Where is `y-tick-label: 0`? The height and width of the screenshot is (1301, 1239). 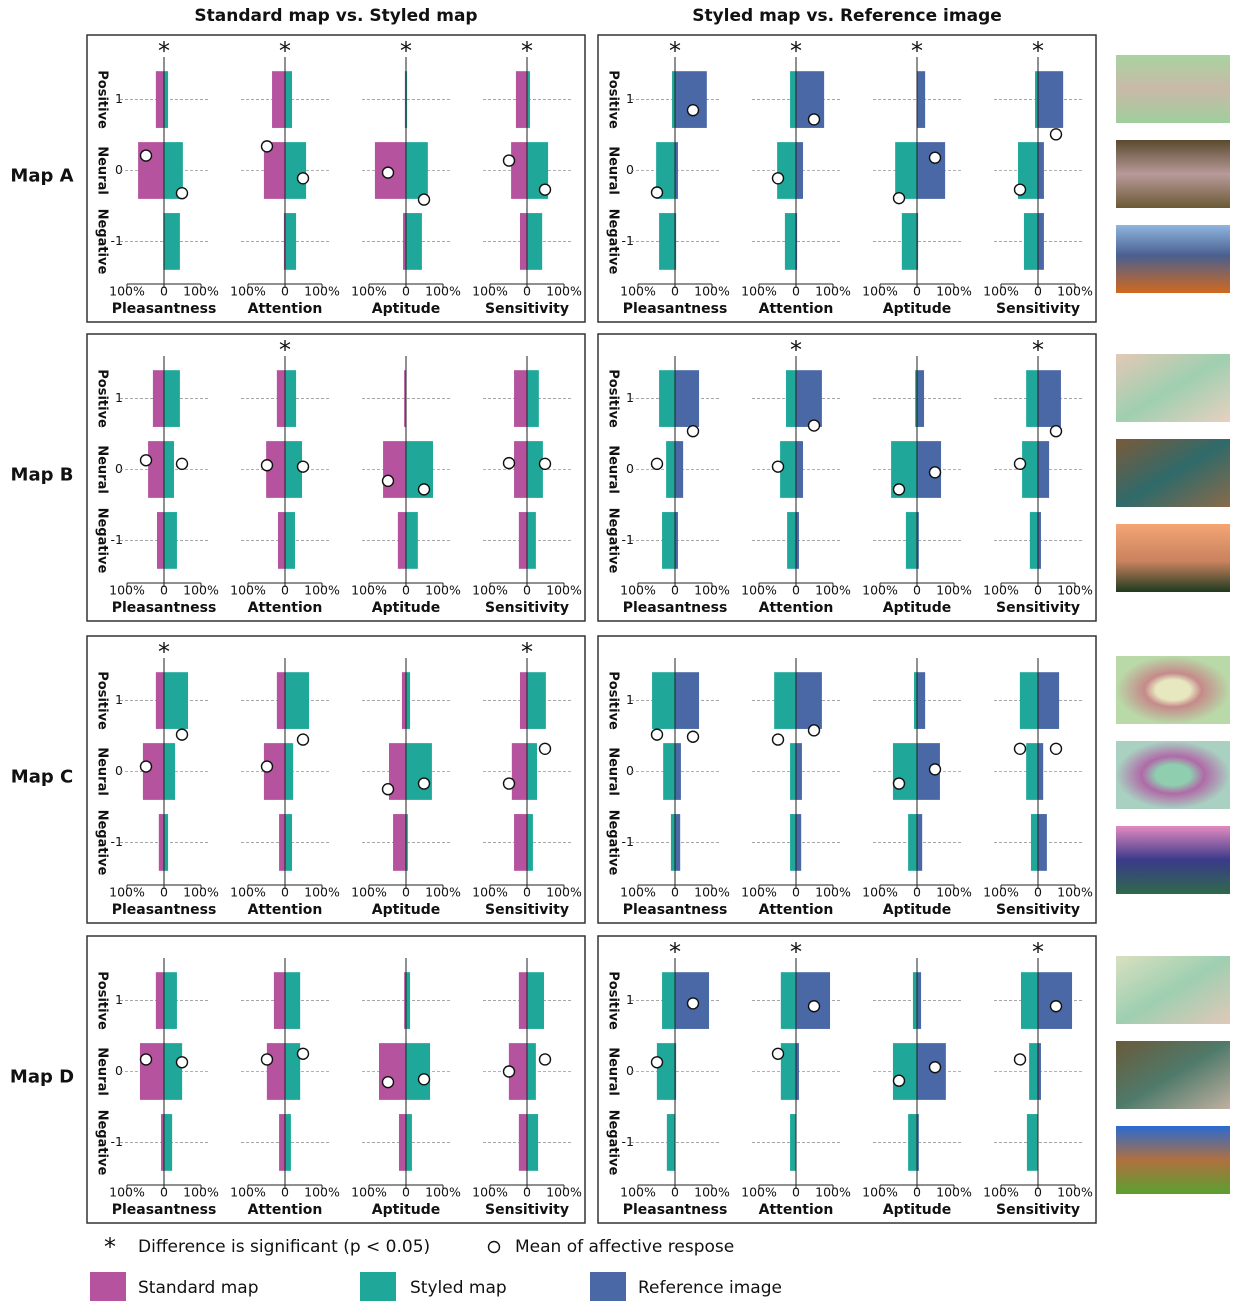
y-tick-label: 0 is located at coordinates (630, 770).